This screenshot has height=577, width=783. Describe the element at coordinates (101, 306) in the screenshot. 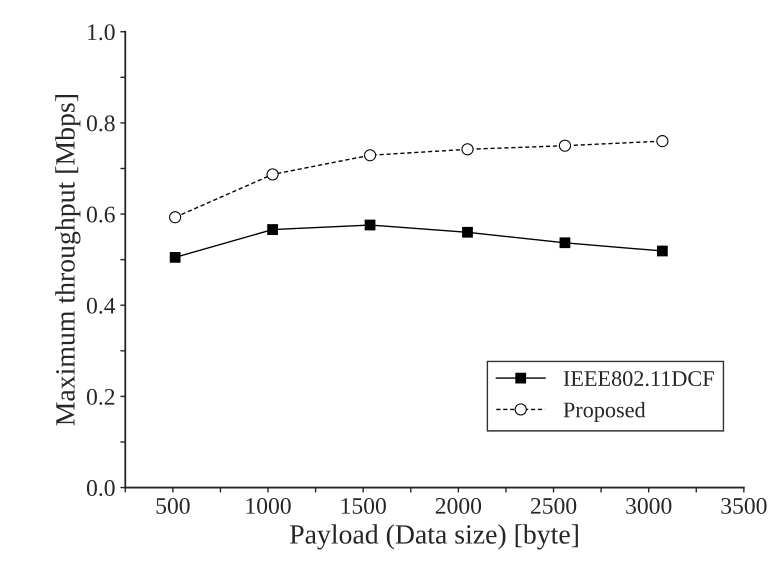

I see `y-tick-label: 0.4` at that location.